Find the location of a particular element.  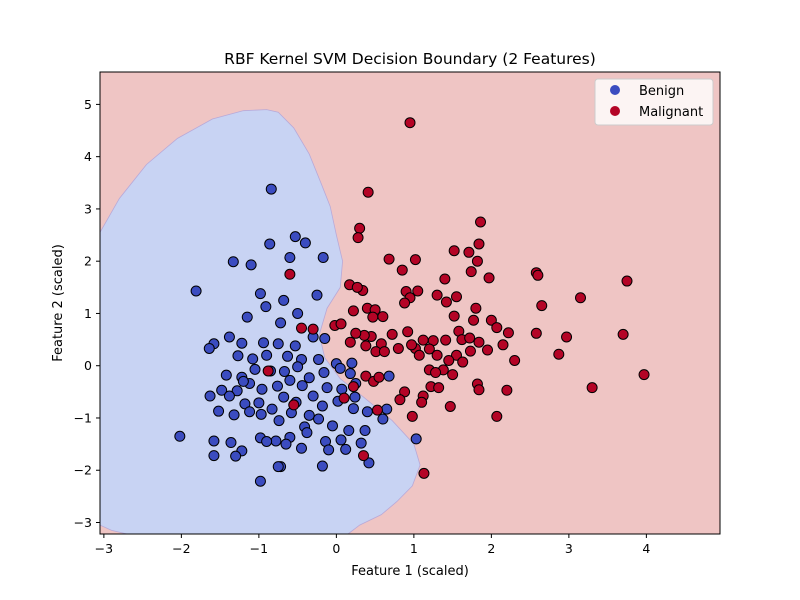

y-tick-label: 1 is located at coordinates (88, 313).